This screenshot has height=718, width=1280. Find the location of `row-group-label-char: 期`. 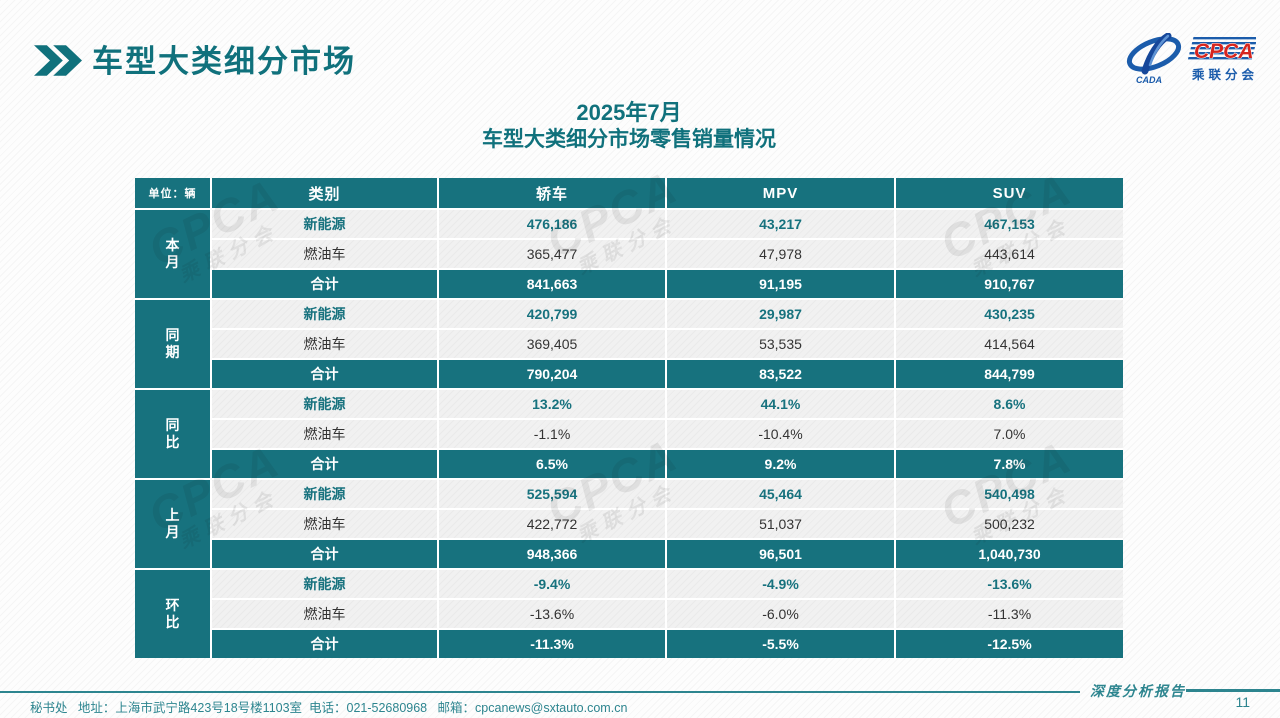

row-group-label-char: 期 is located at coordinates (172, 352).